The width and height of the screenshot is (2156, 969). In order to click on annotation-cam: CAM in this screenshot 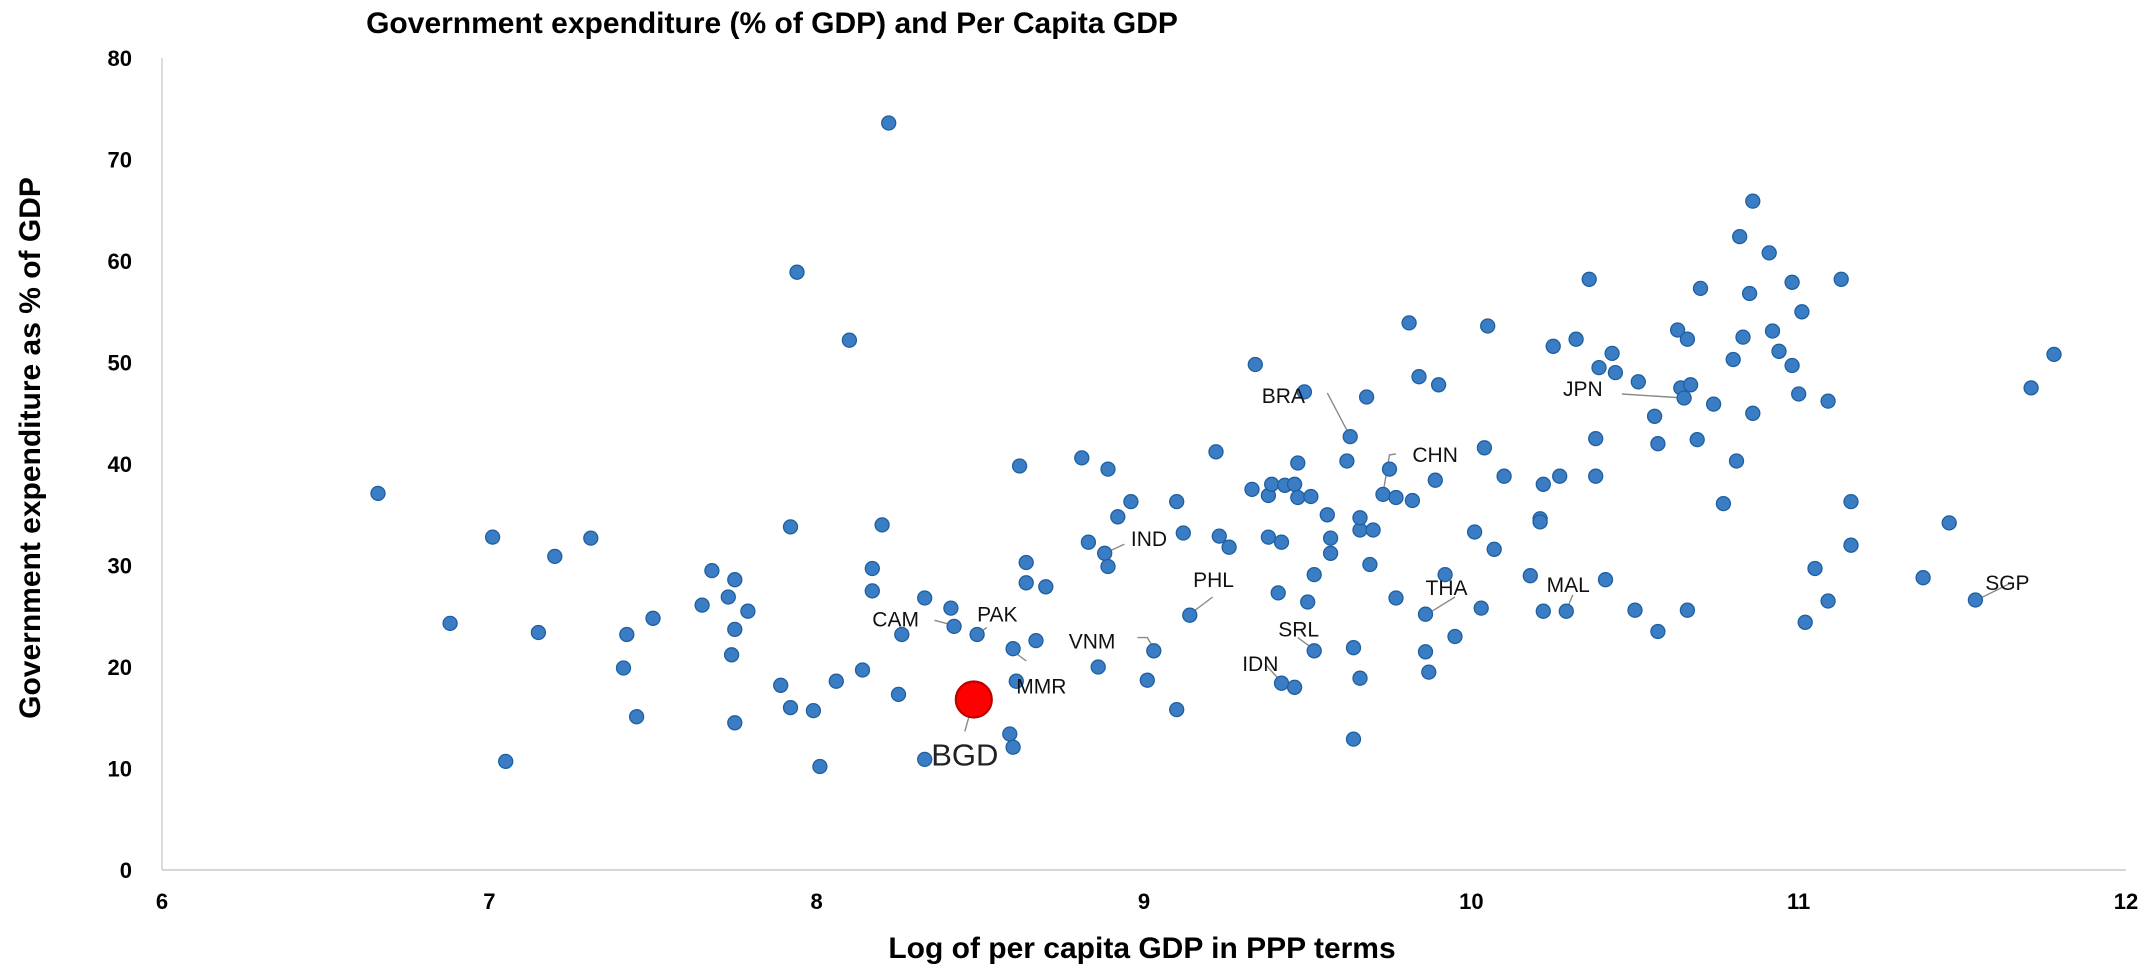, I will do `click(895, 619)`.